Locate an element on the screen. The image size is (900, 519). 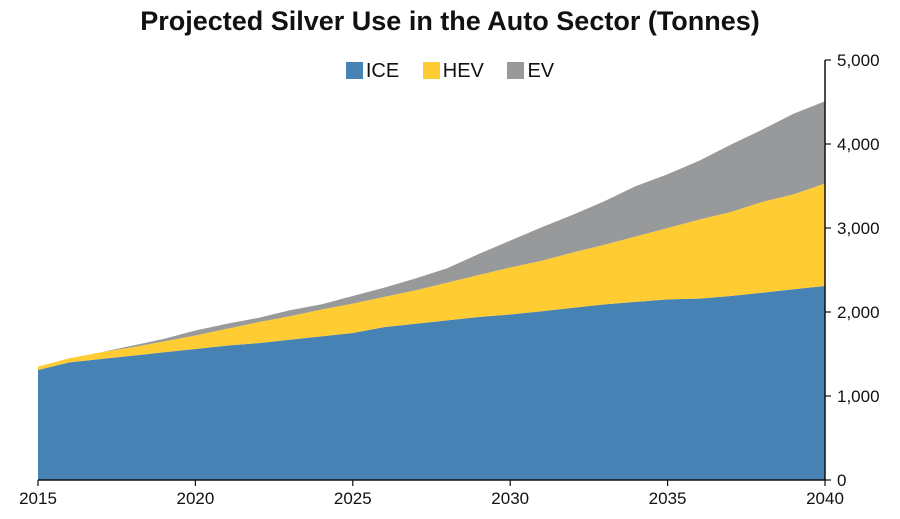
legend: ICE HEV EV is located at coordinates (450, 71).